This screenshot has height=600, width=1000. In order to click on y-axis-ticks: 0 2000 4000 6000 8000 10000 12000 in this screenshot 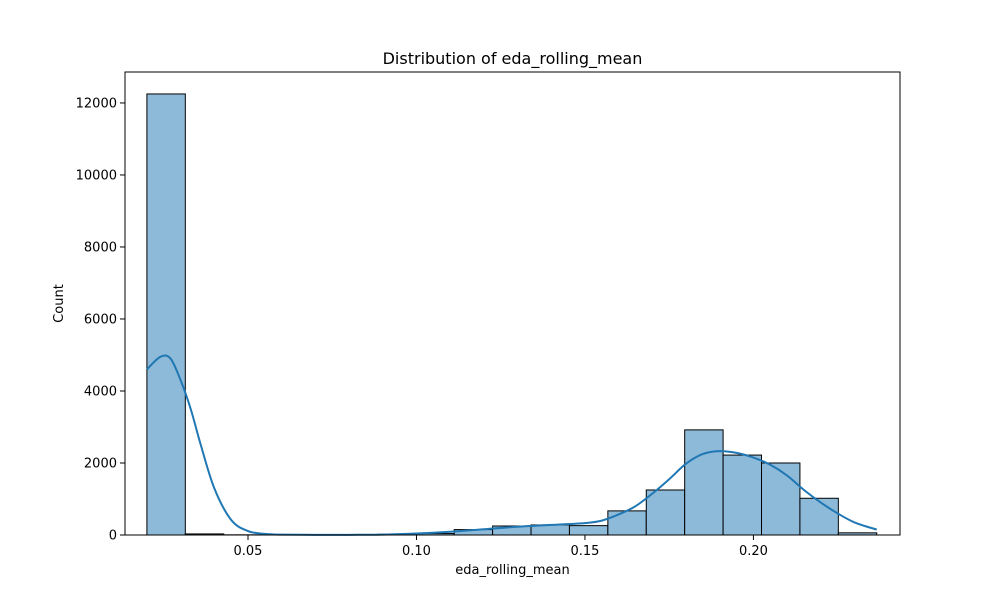, I will do `click(100, 320)`.